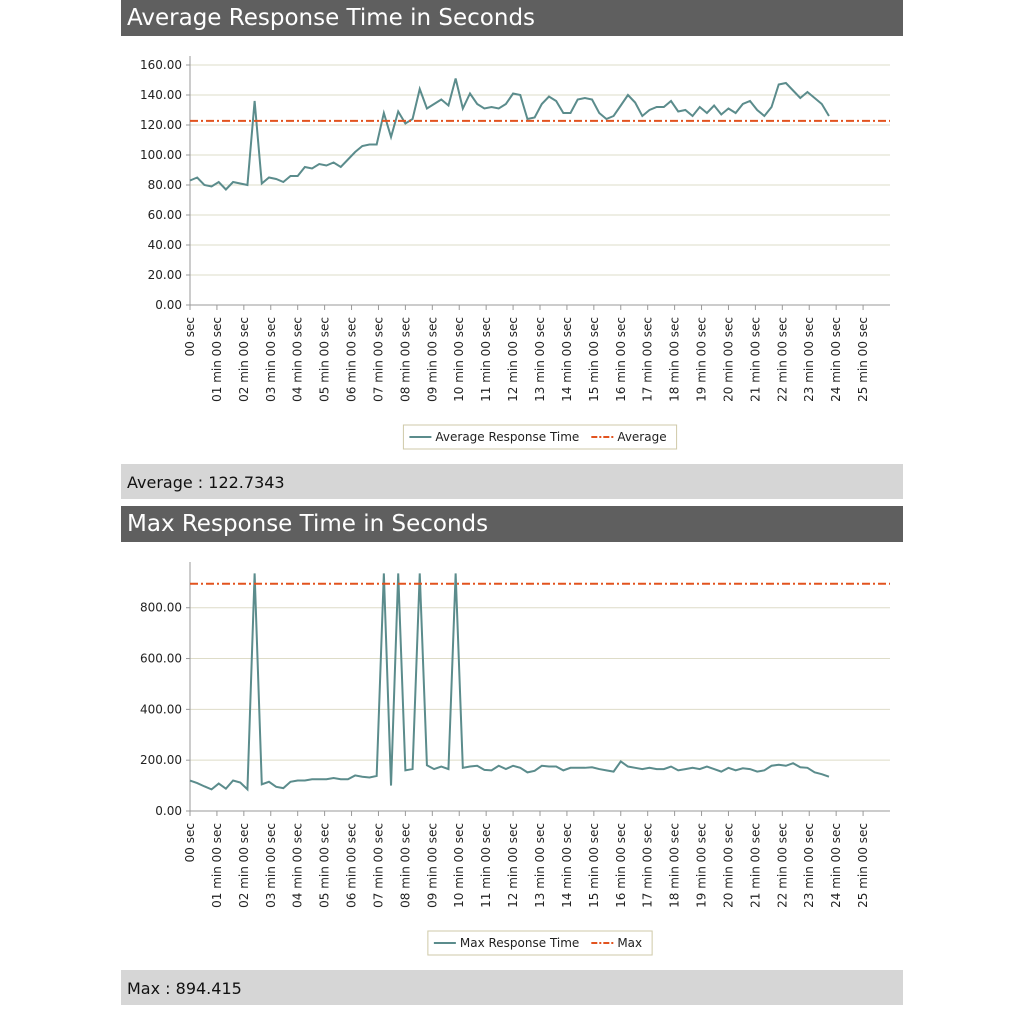  I want to click on legend-label: Max, so click(629, 943).